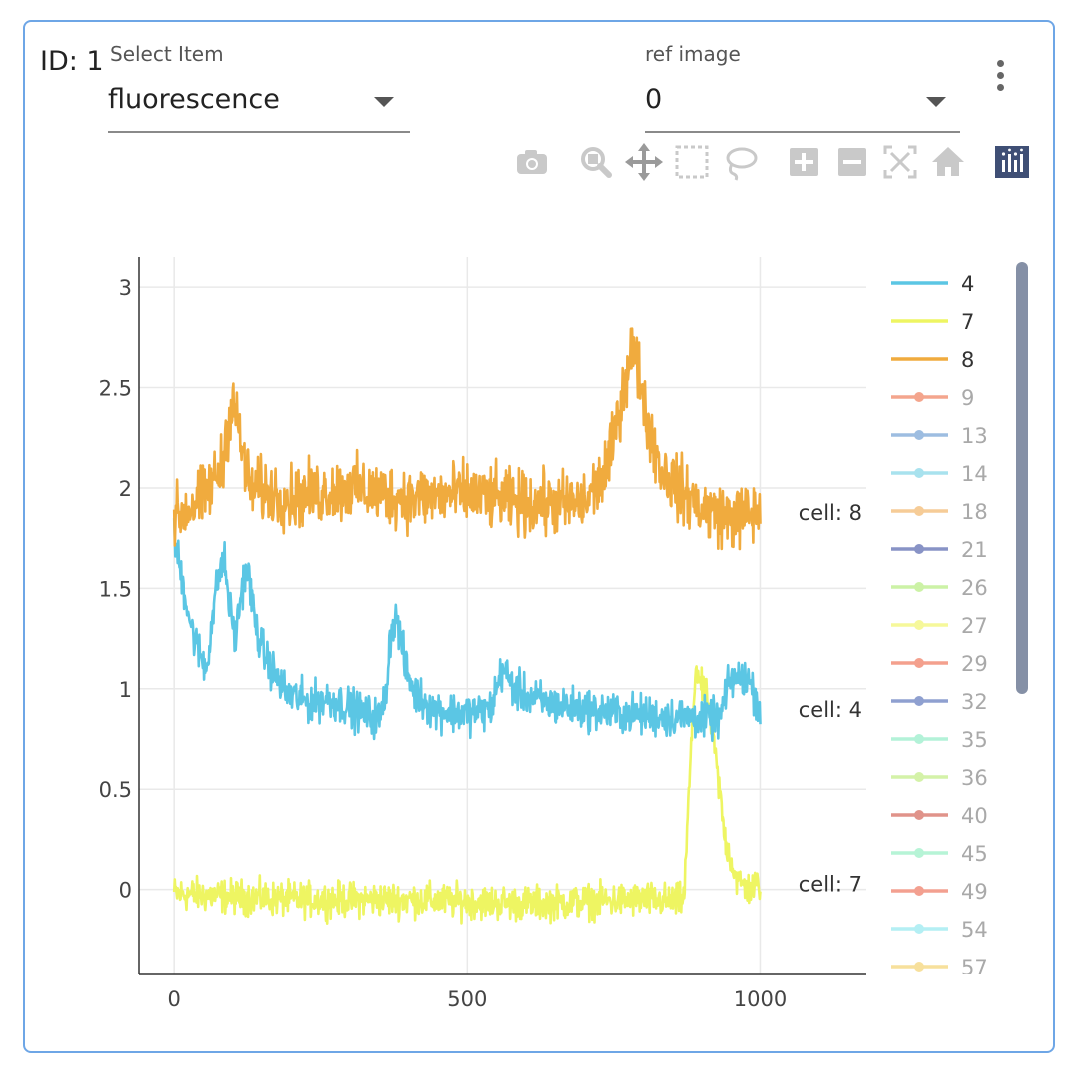 The width and height of the screenshot is (1086, 1076). I want to click on ref-image-underline, so click(802, 132).